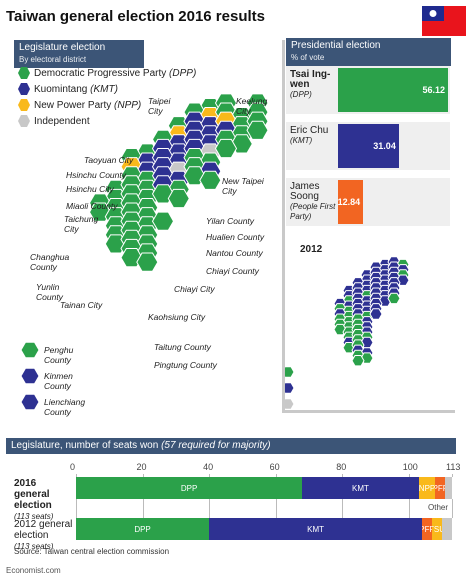 The width and height of the screenshot is (474, 578). Describe the element at coordinates (128, 105) in the screenshot. I see `legend-abbr: (NPP)` at that location.